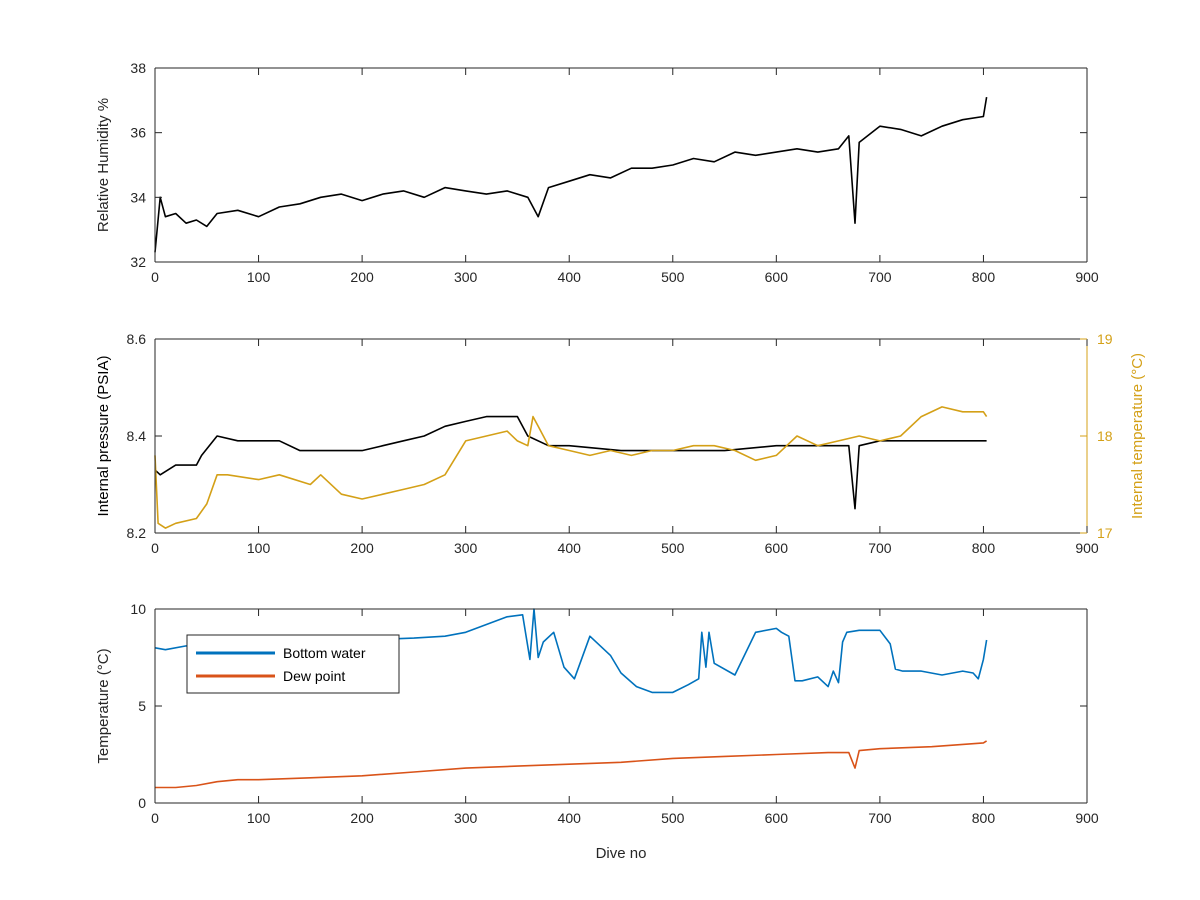  Describe the element at coordinates (621, 853) in the screenshot. I see `x-axis-label: Dive no` at that location.